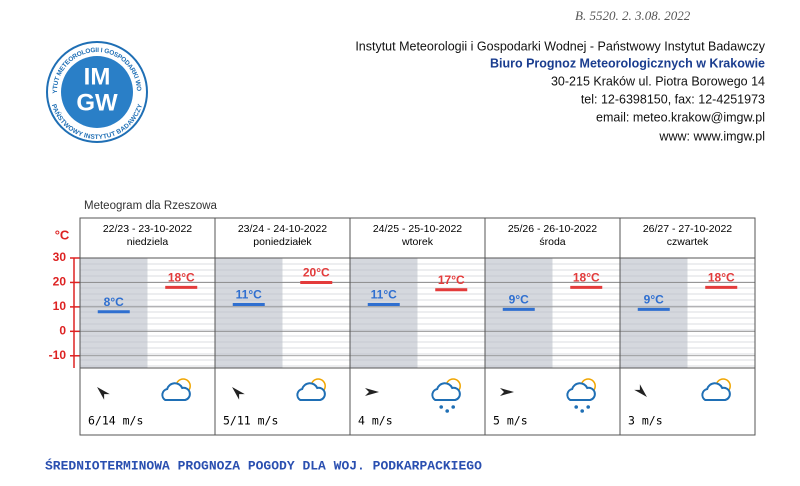  What do you see at coordinates (451, 280) in the screenshot?
I see `temp-label: 17°C` at bounding box center [451, 280].